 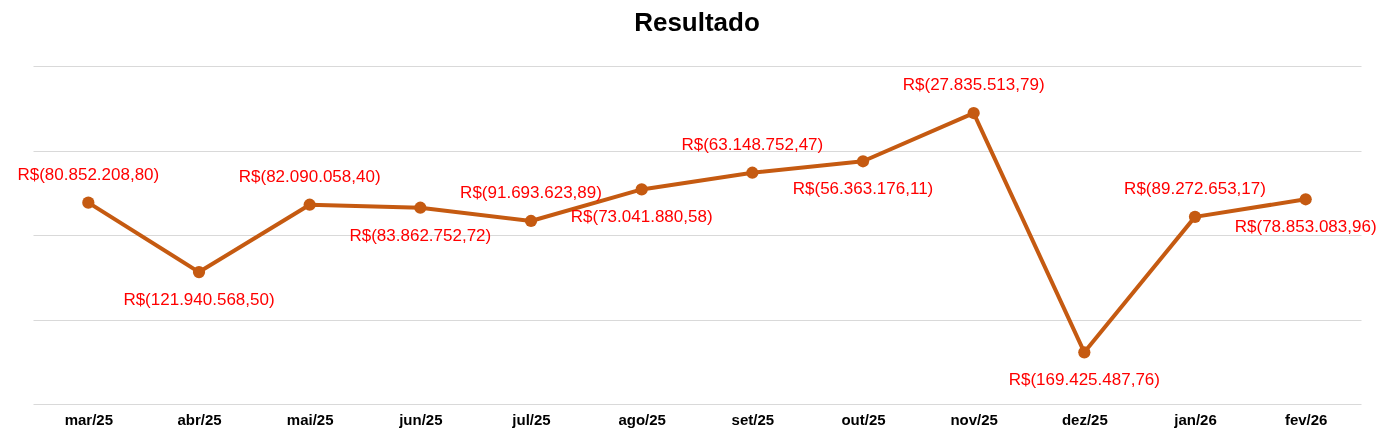 What do you see at coordinates (309, 176) in the screenshot?
I see `data-label: R$(82.090.058,40)` at bounding box center [309, 176].